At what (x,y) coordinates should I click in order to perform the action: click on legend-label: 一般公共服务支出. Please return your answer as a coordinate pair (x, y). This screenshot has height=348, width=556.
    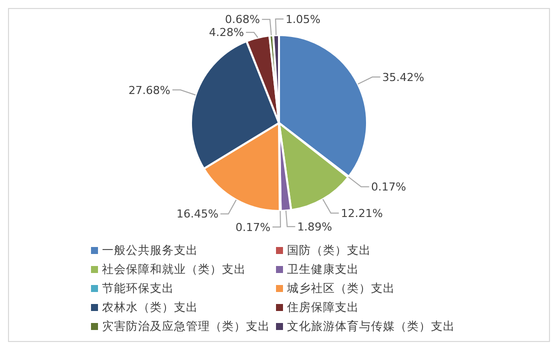
    Looking at the image, I should click on (150, 250).